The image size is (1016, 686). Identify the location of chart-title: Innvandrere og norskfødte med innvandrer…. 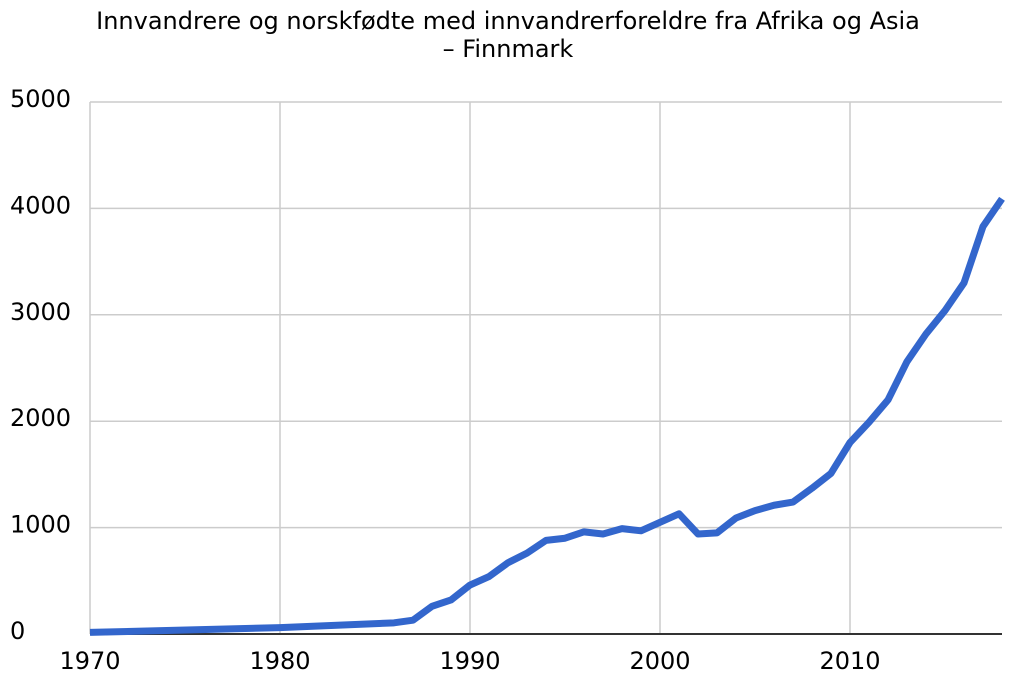
(508, 21).